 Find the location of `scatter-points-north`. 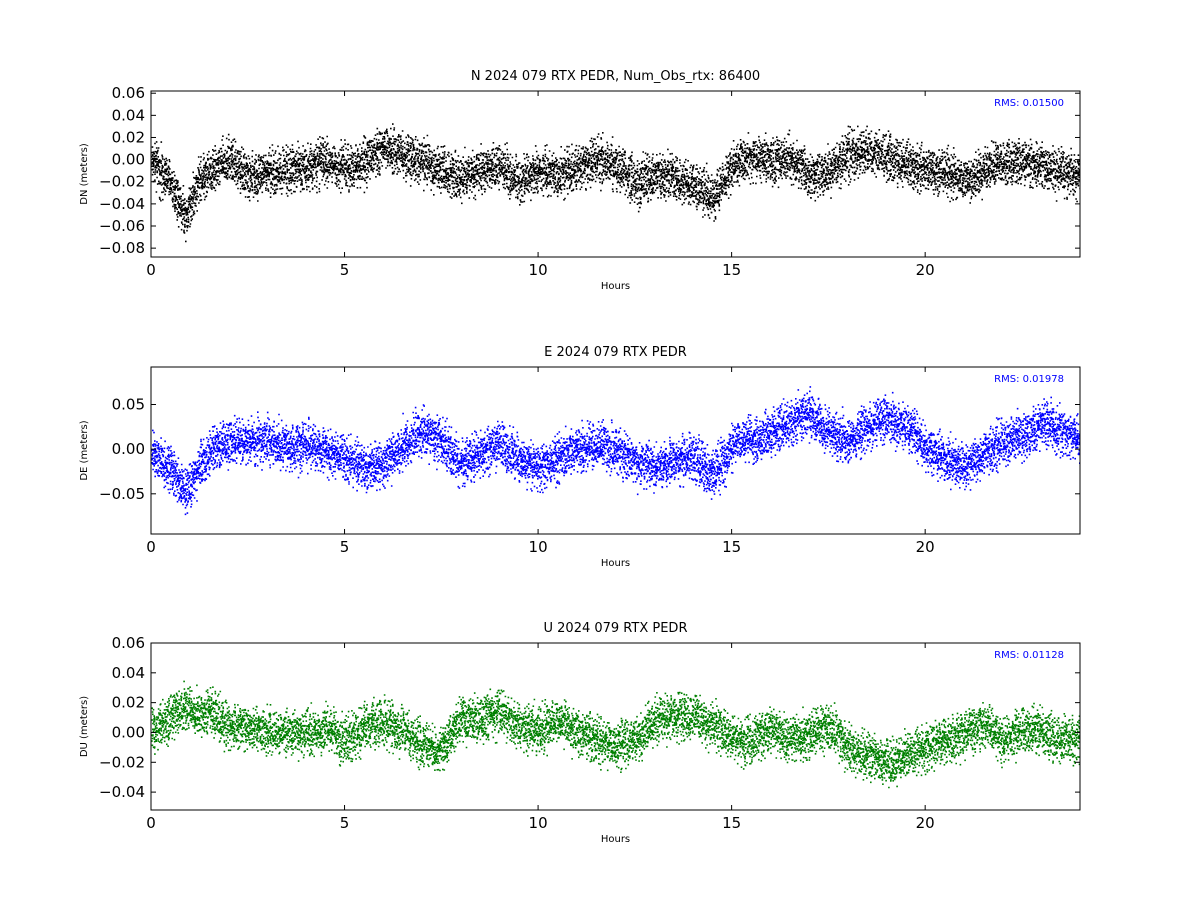

scatter-points-north is located at coordinates (615, 183).